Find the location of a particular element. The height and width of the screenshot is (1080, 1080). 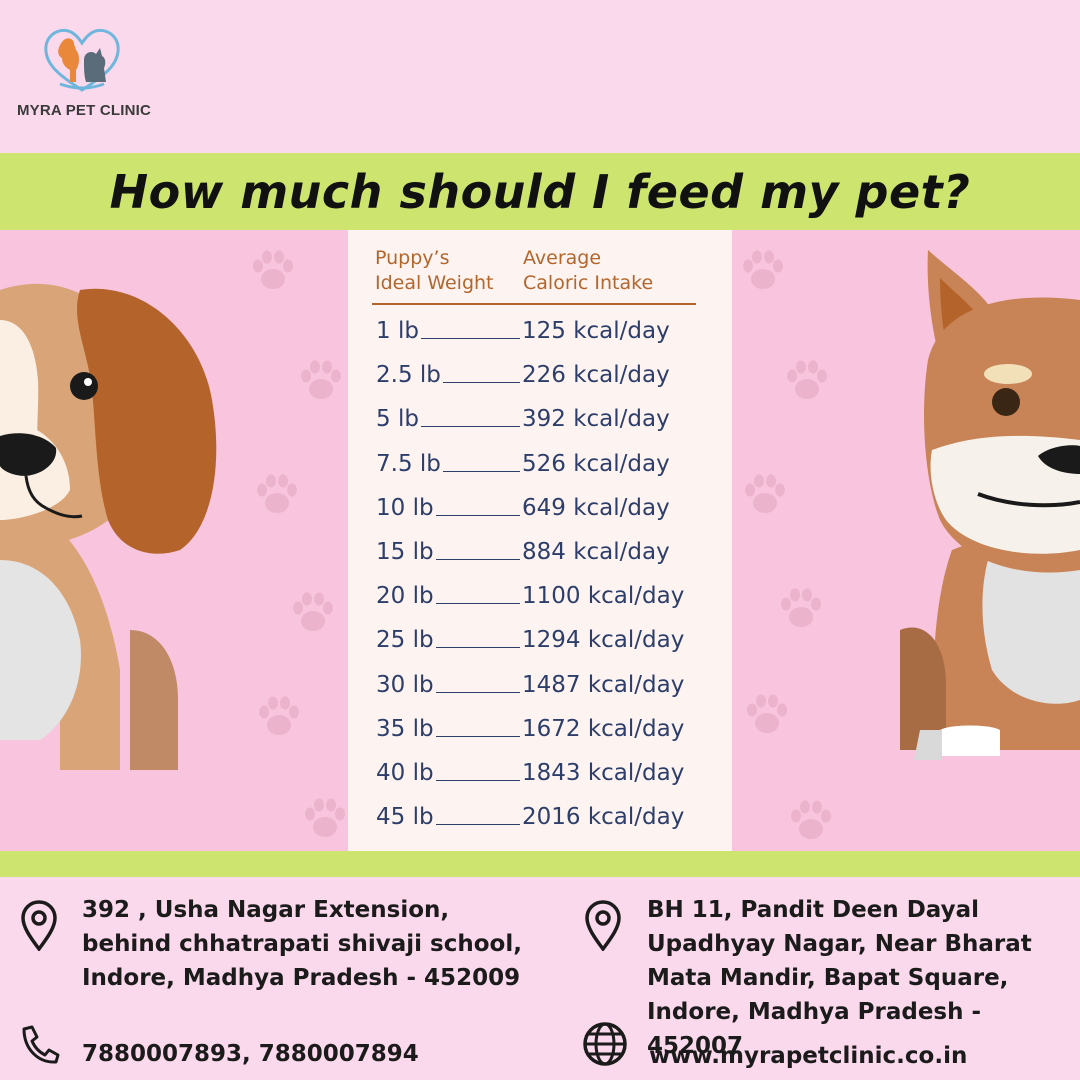

table-row: 40 lb 1843 kcal/day is located at coordinates (551, 773).